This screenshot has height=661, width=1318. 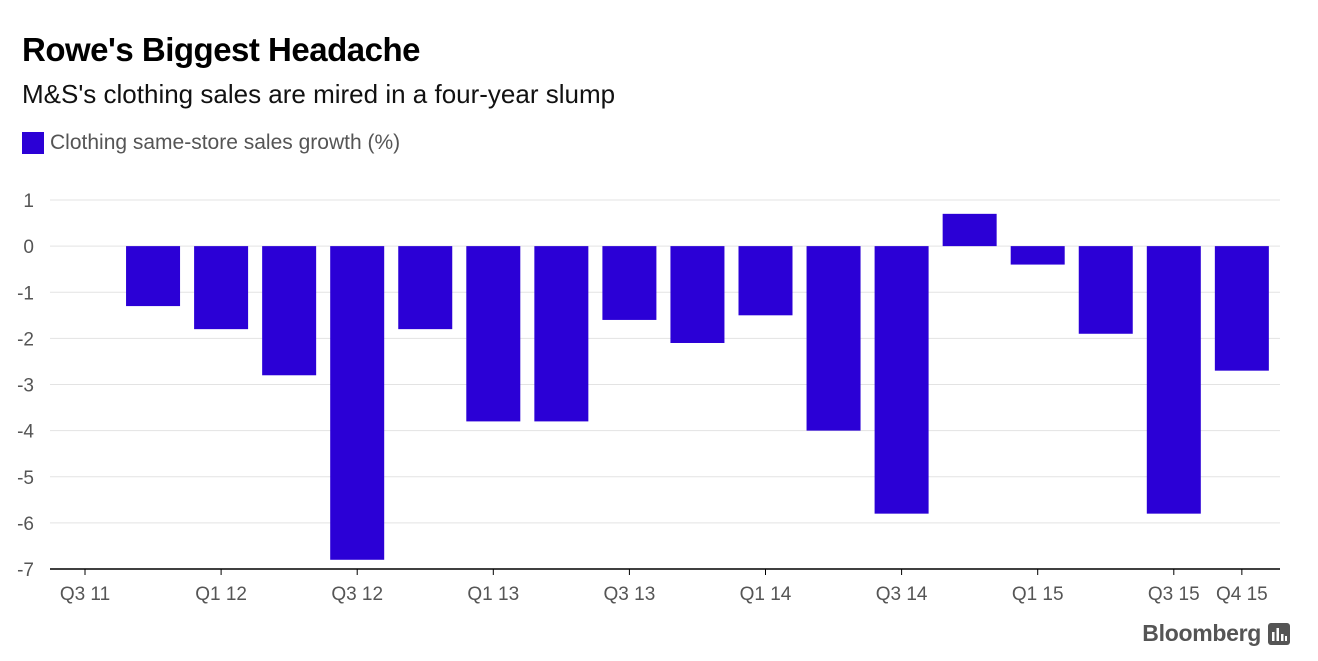 What do you see at coordinates (1201, 633) in the screenshot?
I see `brand-name: Bloomberg` at bounding box center [1201, 633].